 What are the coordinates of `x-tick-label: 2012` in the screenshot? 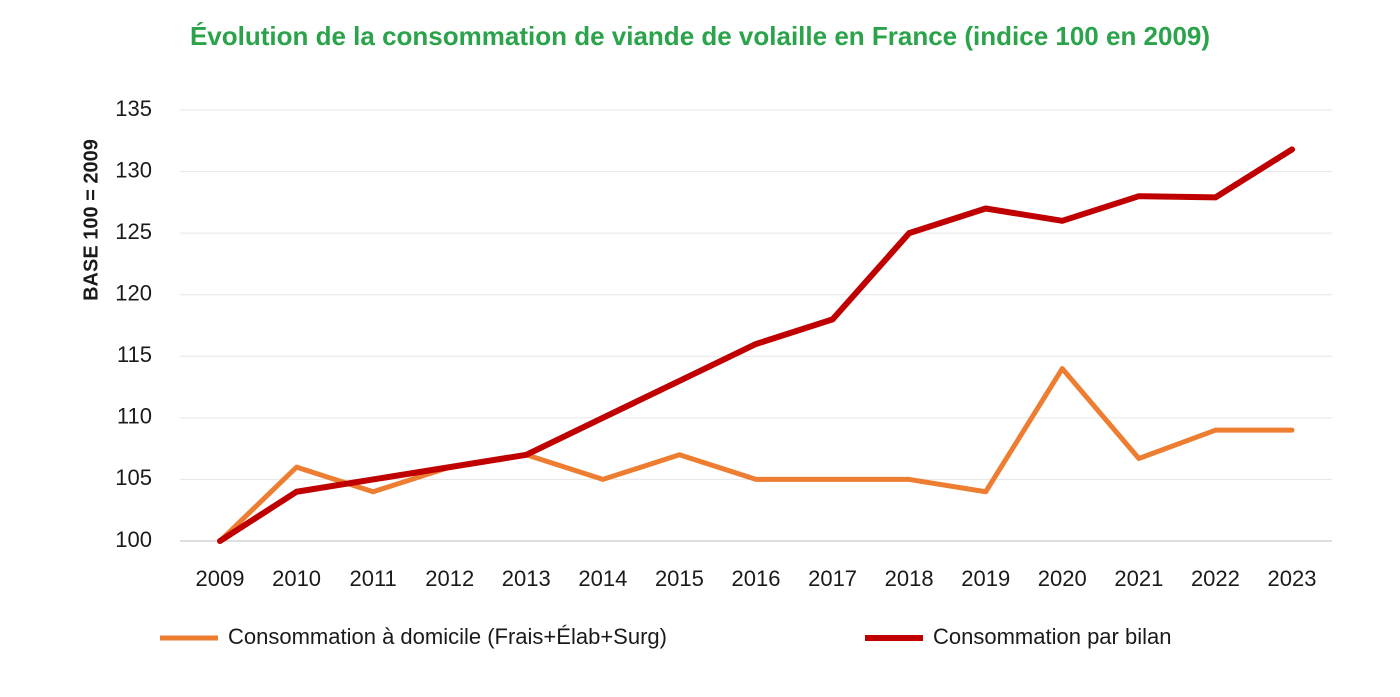 It's located at (449, 578).